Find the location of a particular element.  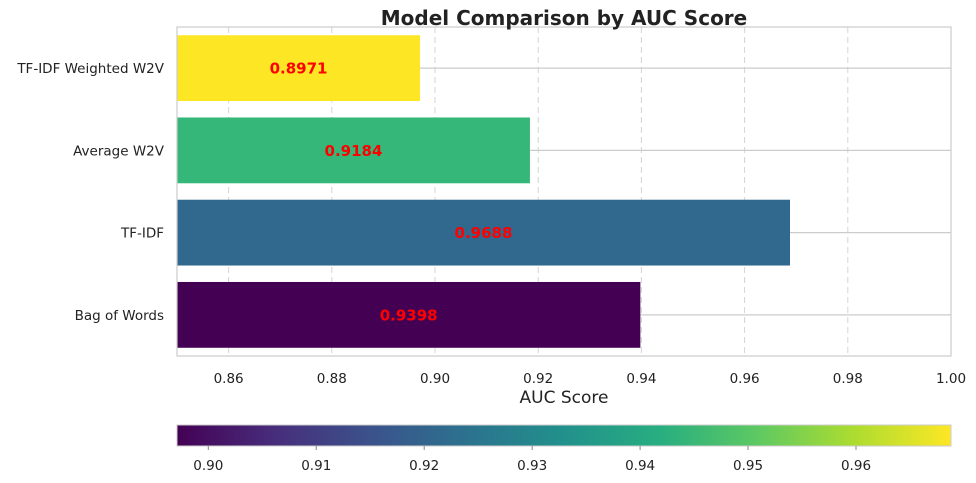

y-tick-label: TF-IDF is located at coordinates (142, 234).